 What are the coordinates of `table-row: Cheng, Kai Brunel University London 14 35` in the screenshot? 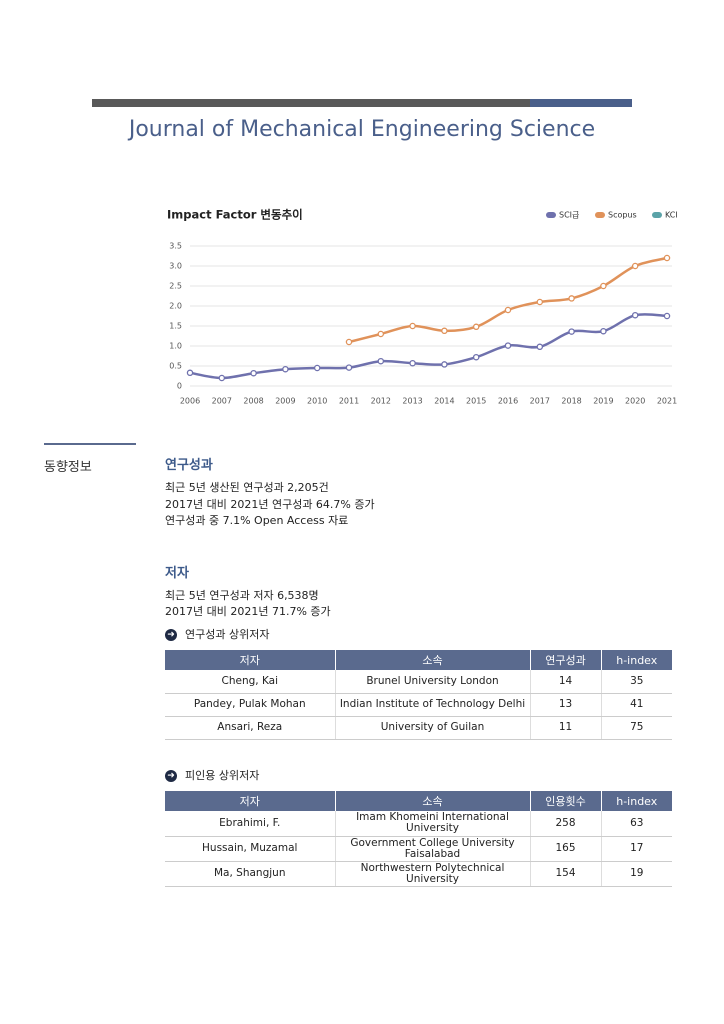 It's located at (418, 682).